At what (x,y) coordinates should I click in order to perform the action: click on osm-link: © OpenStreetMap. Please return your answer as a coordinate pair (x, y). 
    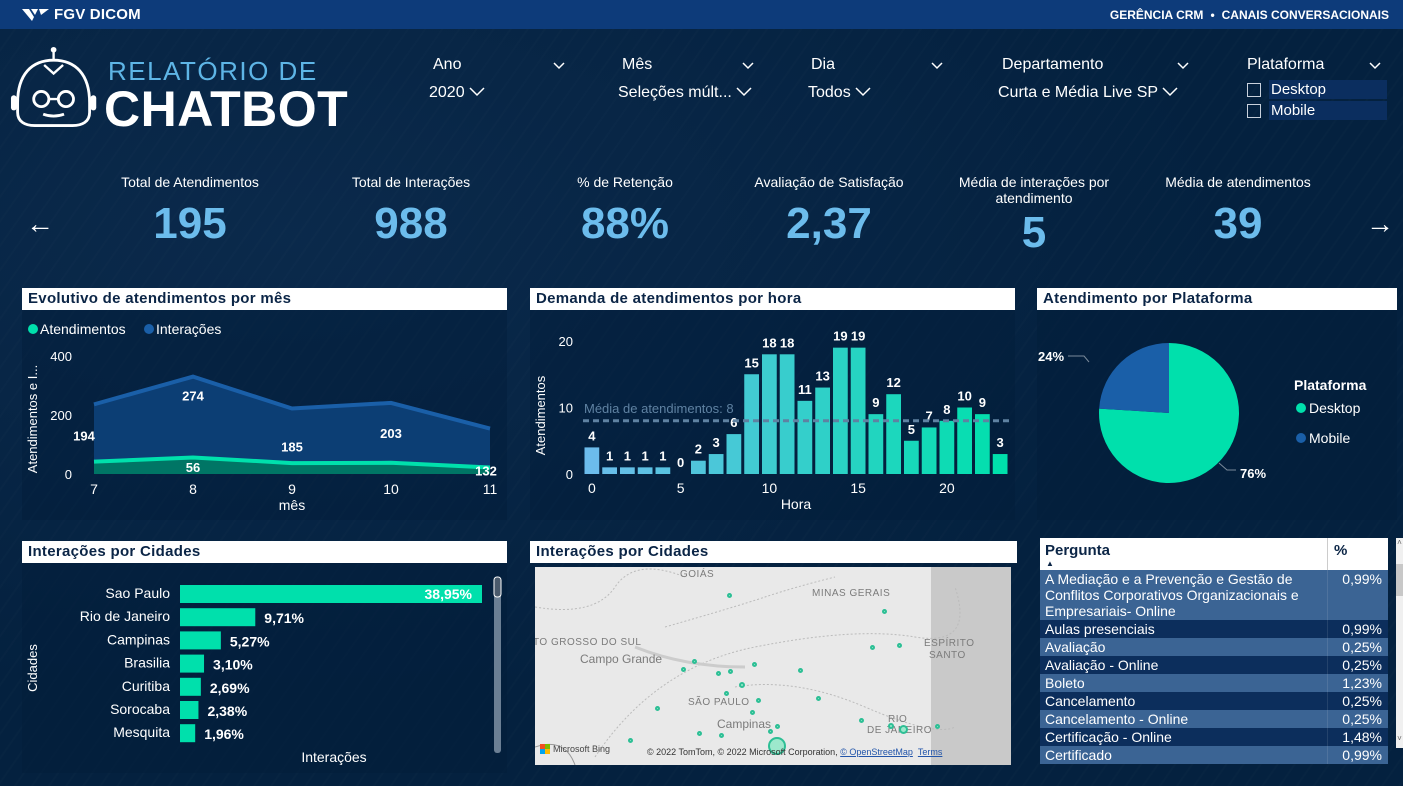
    Looking at the image, I should click on (876, 752).